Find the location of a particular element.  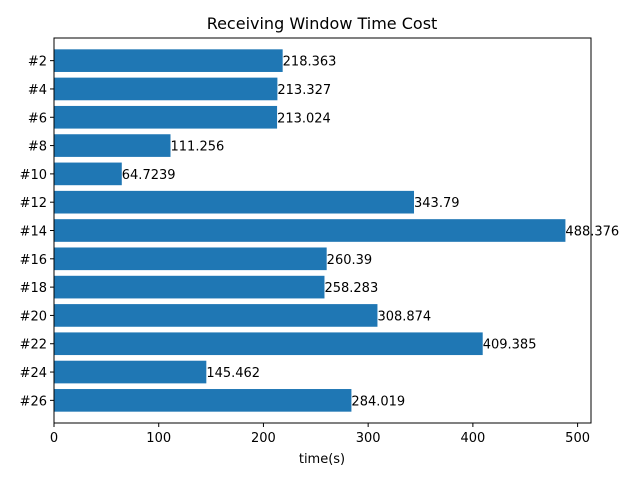

y-tick-label: #14 is located at coordinates (33, 232).